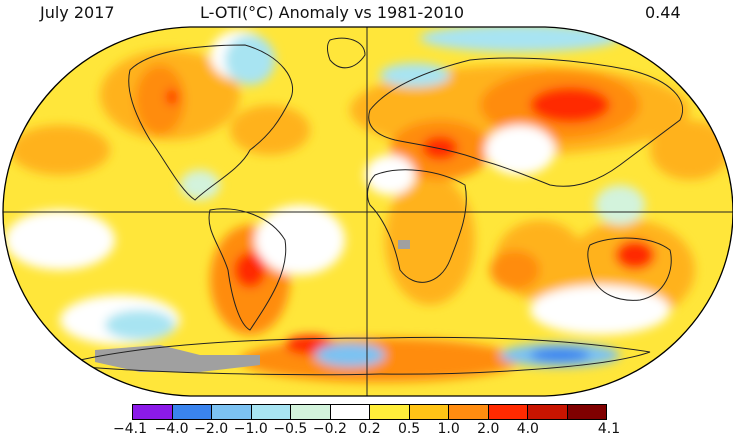 This screenshot has width=733, height=440. What do you see at coordinates (171, 429) in the screenshot?
I see `color-scale-tick-label: −4.0` at bounding box center [171, 429].